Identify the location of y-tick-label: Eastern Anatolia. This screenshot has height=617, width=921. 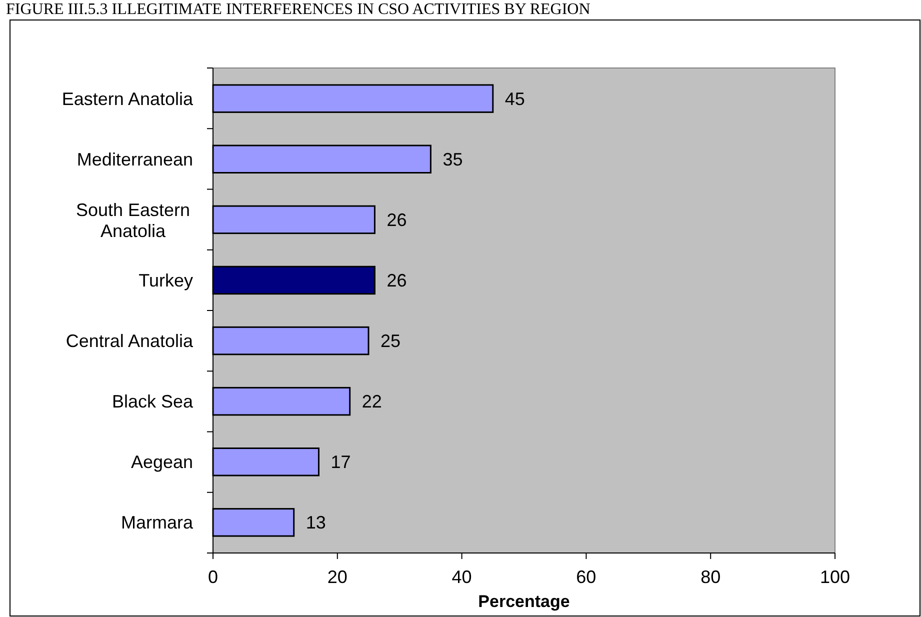
(128, 98).